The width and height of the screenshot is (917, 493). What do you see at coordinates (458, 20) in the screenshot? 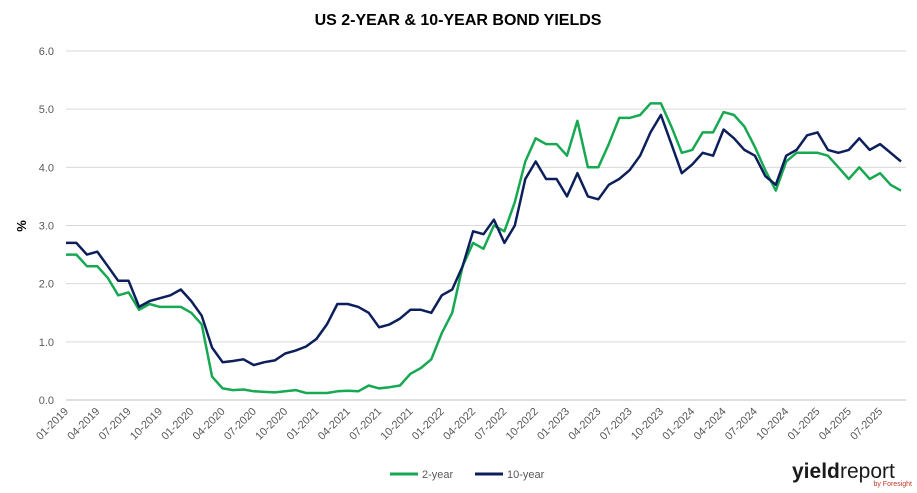
I see `chart-title: US 2-YEAR & 10-YEAR BOND YIELDS` at bounding box center [458, 20].